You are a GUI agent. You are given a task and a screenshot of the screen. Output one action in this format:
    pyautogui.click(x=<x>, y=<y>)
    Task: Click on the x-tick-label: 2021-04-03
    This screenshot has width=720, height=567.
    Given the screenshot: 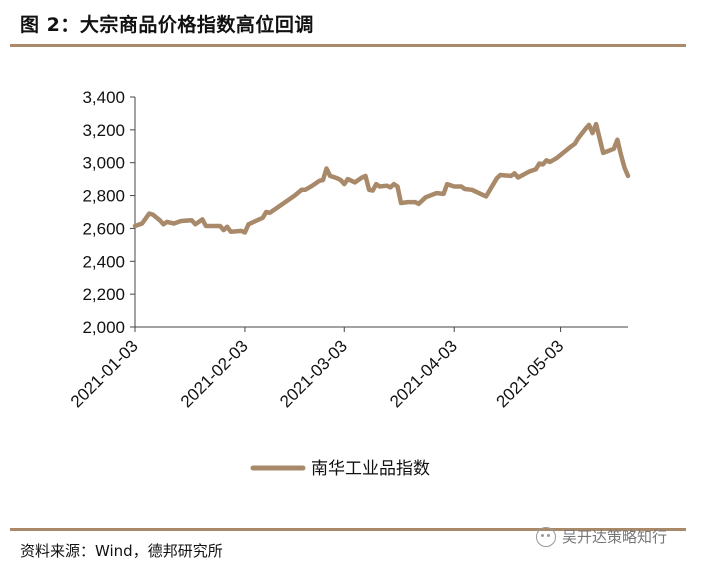 What is the action you would take?
    pyautogui.click(x=423, y=373)
    